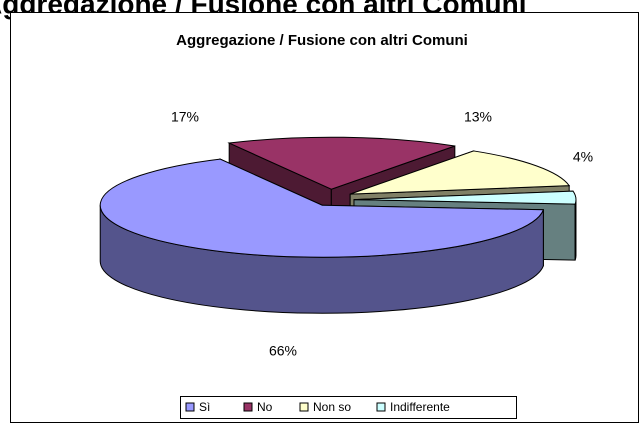 This screenshot has height=423, width=639. I want to click on slice-wall, so click(575, 230).